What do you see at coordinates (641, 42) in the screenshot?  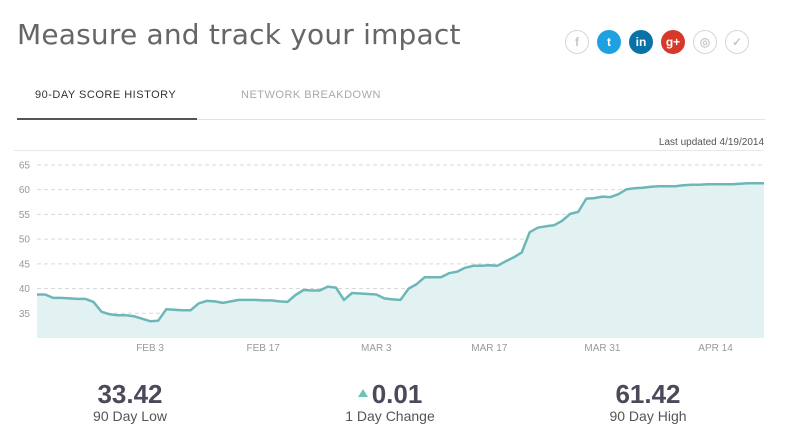 I see `linkedin-icon: in` at bounding box center [641, 42].